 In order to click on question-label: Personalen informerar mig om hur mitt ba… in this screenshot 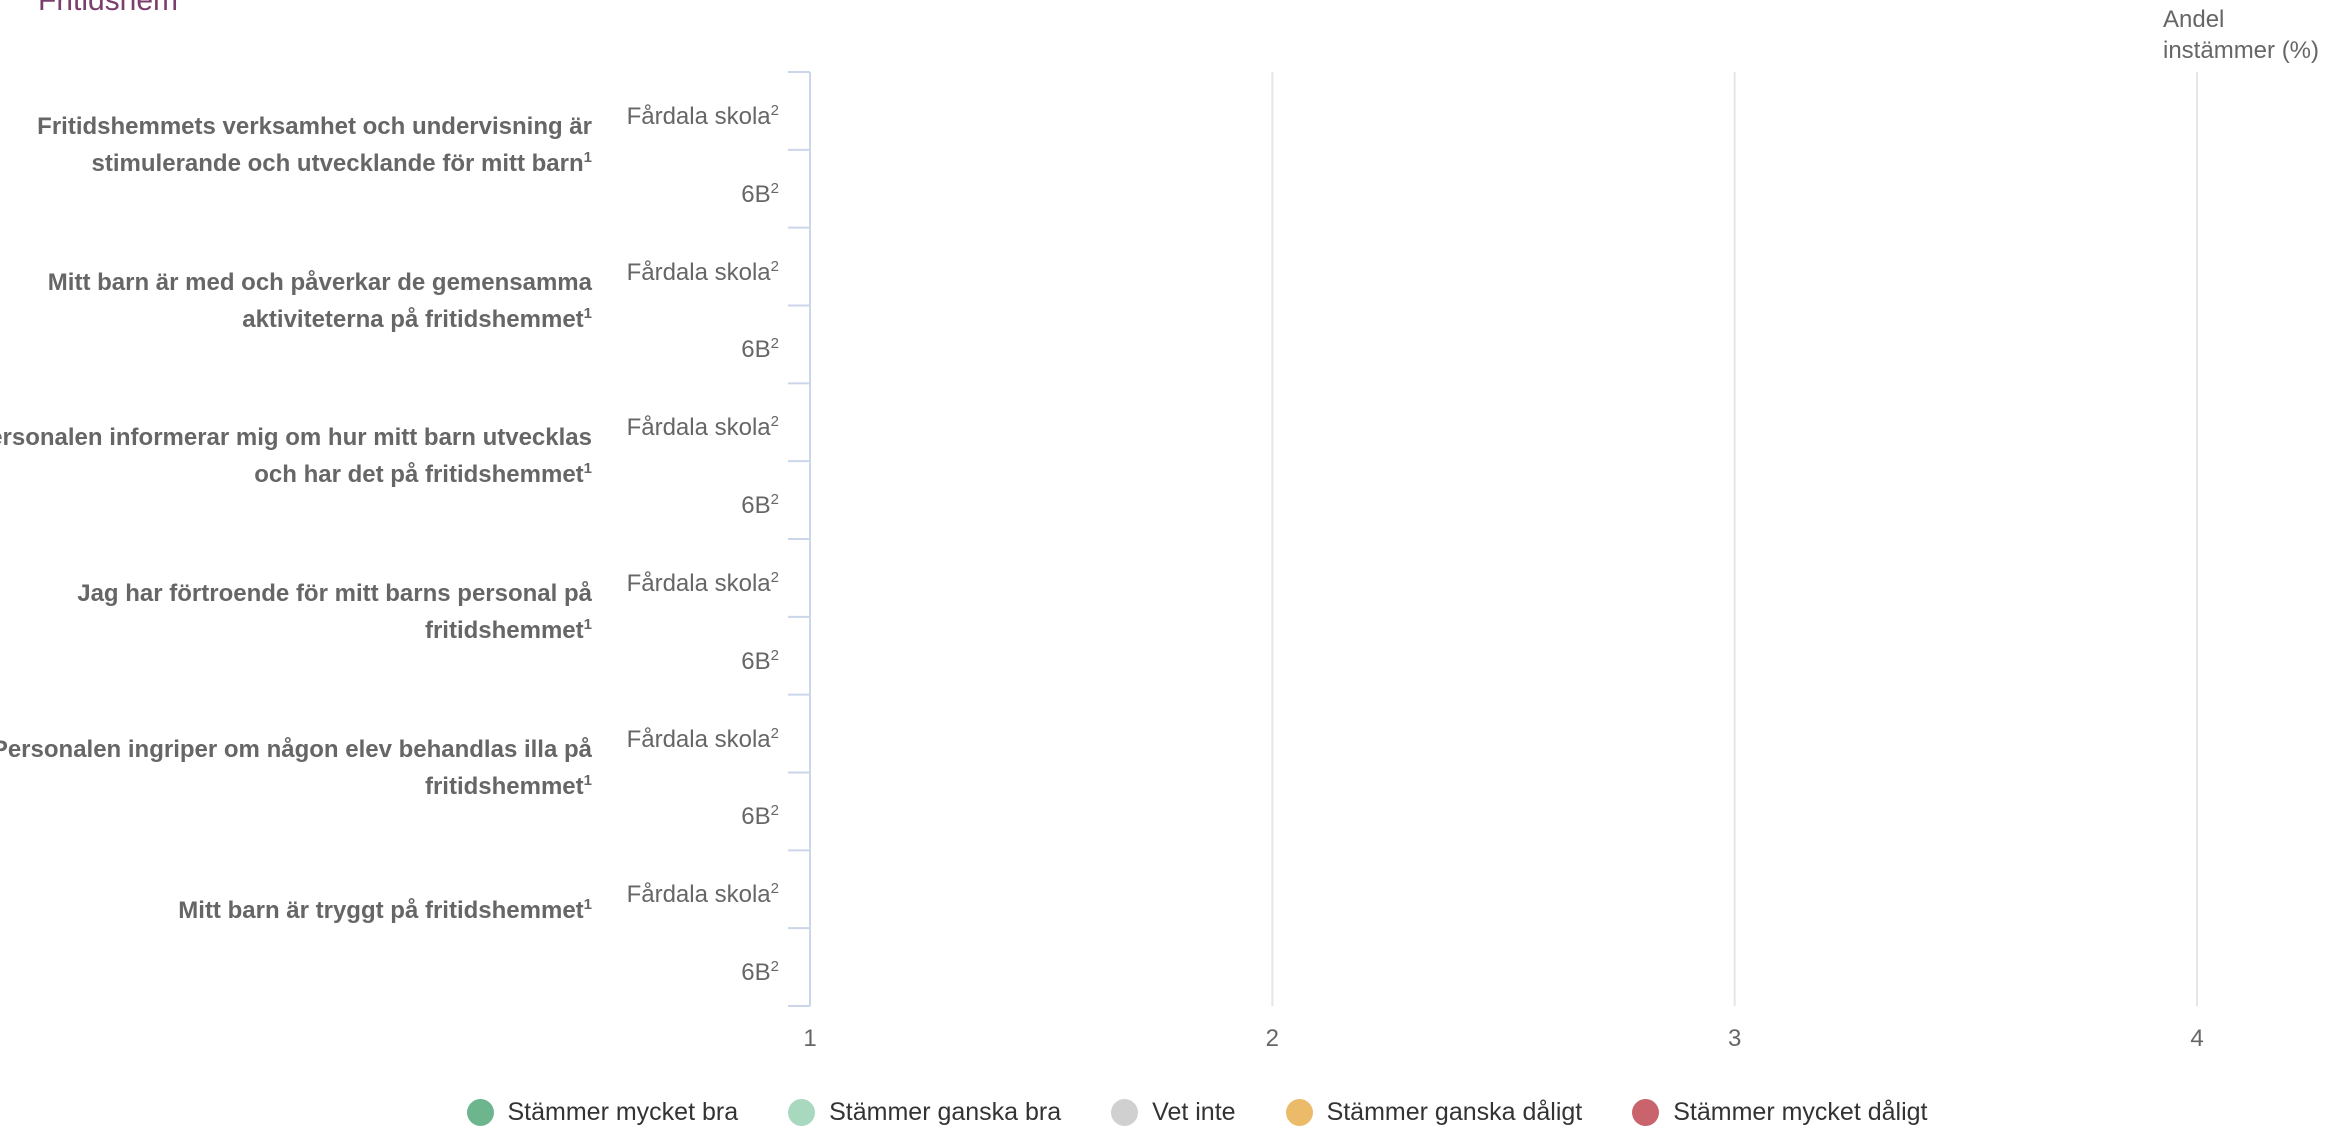, I will do `click(296, 456)`.